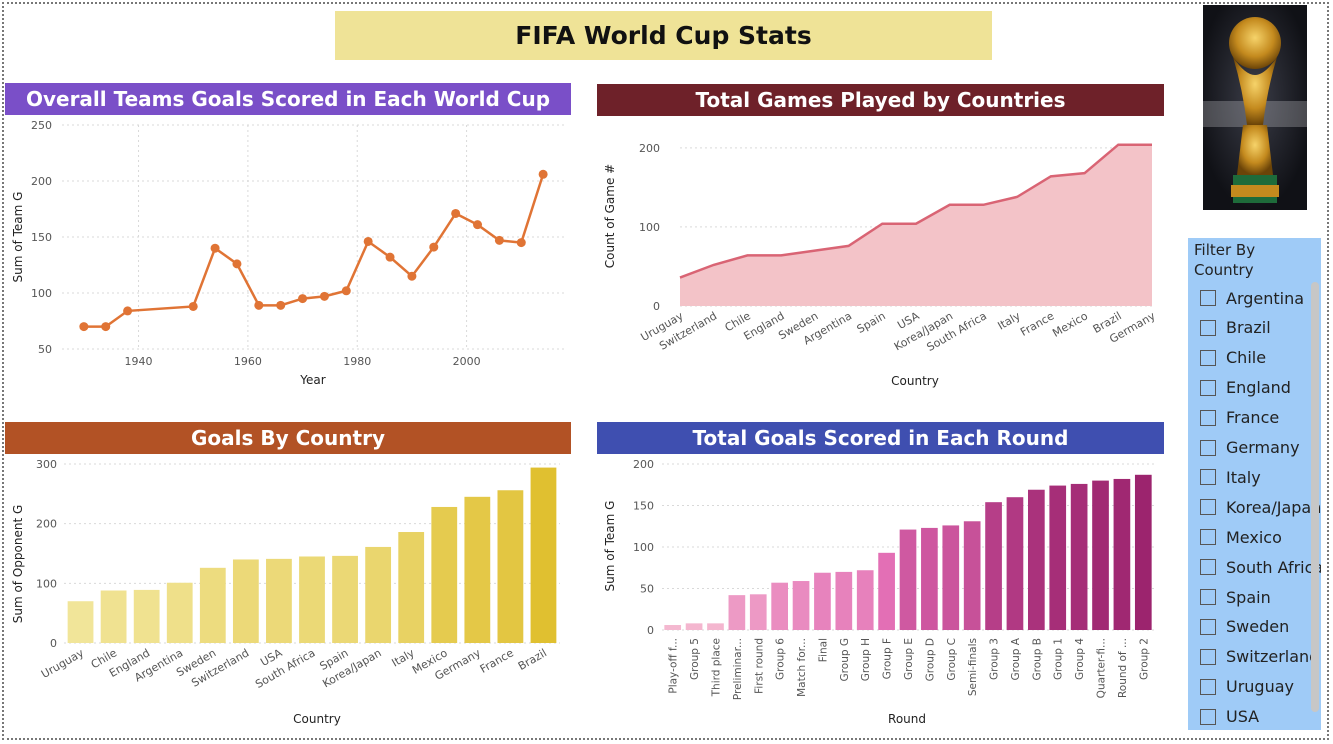 The width and height of the screenshot is (1333, 744). Describe the element at coordinates (845, 659) in the screenshot. I see `x-tick-label: Group G` at that location.